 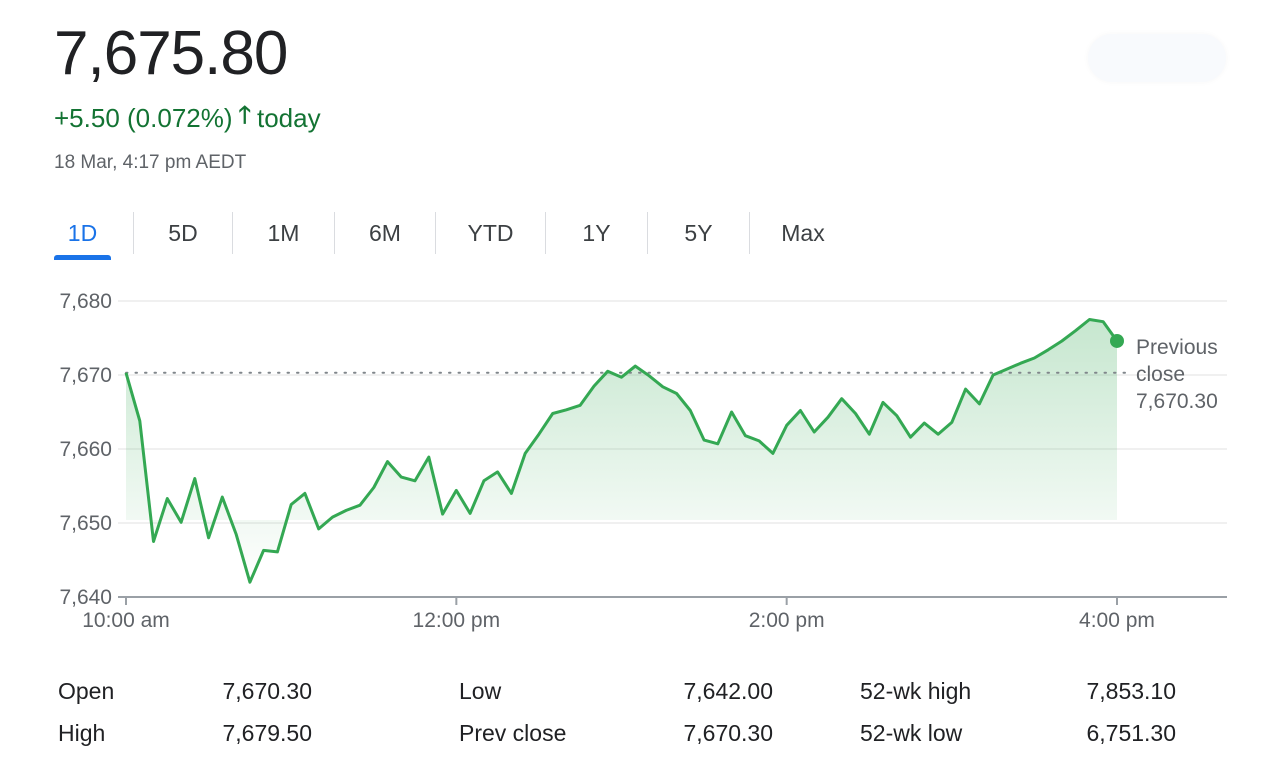 What do you see at coordinates (728, 691) in the screenshot?
I see `stat-low-value: 7,642.00` at bounding box center [728, 691].